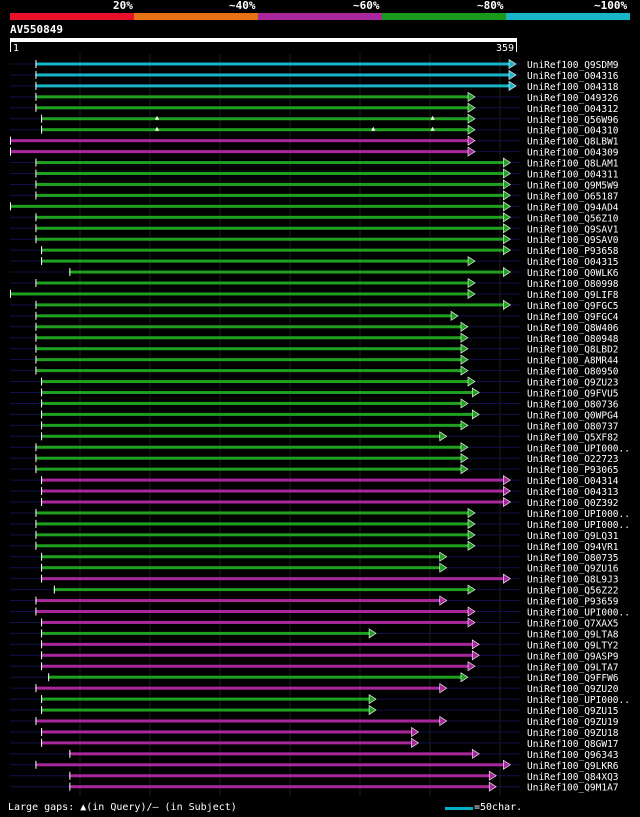 The image size is (640, 817). What do you see at coordinates (573, 273) in the screenshot?
I see `hit-label: UniRef100_Q0WLK6` at bounding box center [573, 273].